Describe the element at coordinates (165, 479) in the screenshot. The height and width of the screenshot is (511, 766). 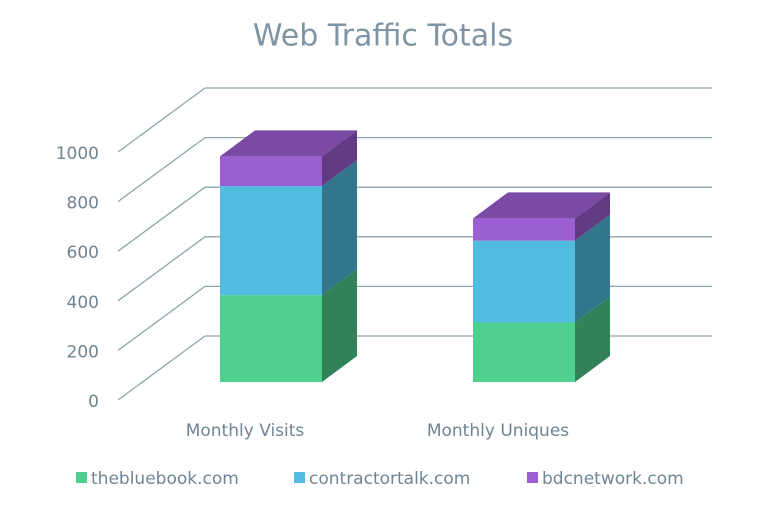
I see `legend-label: thebluebook.com` at that location.